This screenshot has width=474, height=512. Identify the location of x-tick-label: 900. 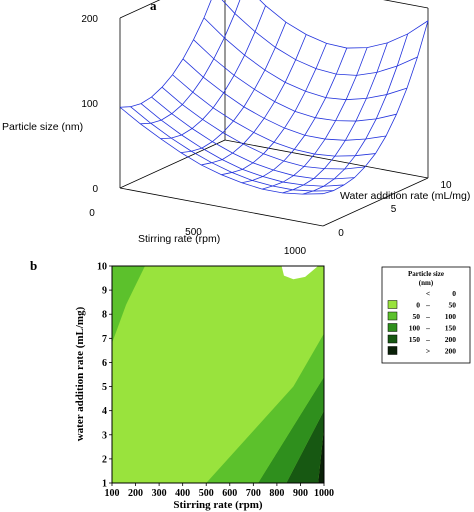
(300, 493).